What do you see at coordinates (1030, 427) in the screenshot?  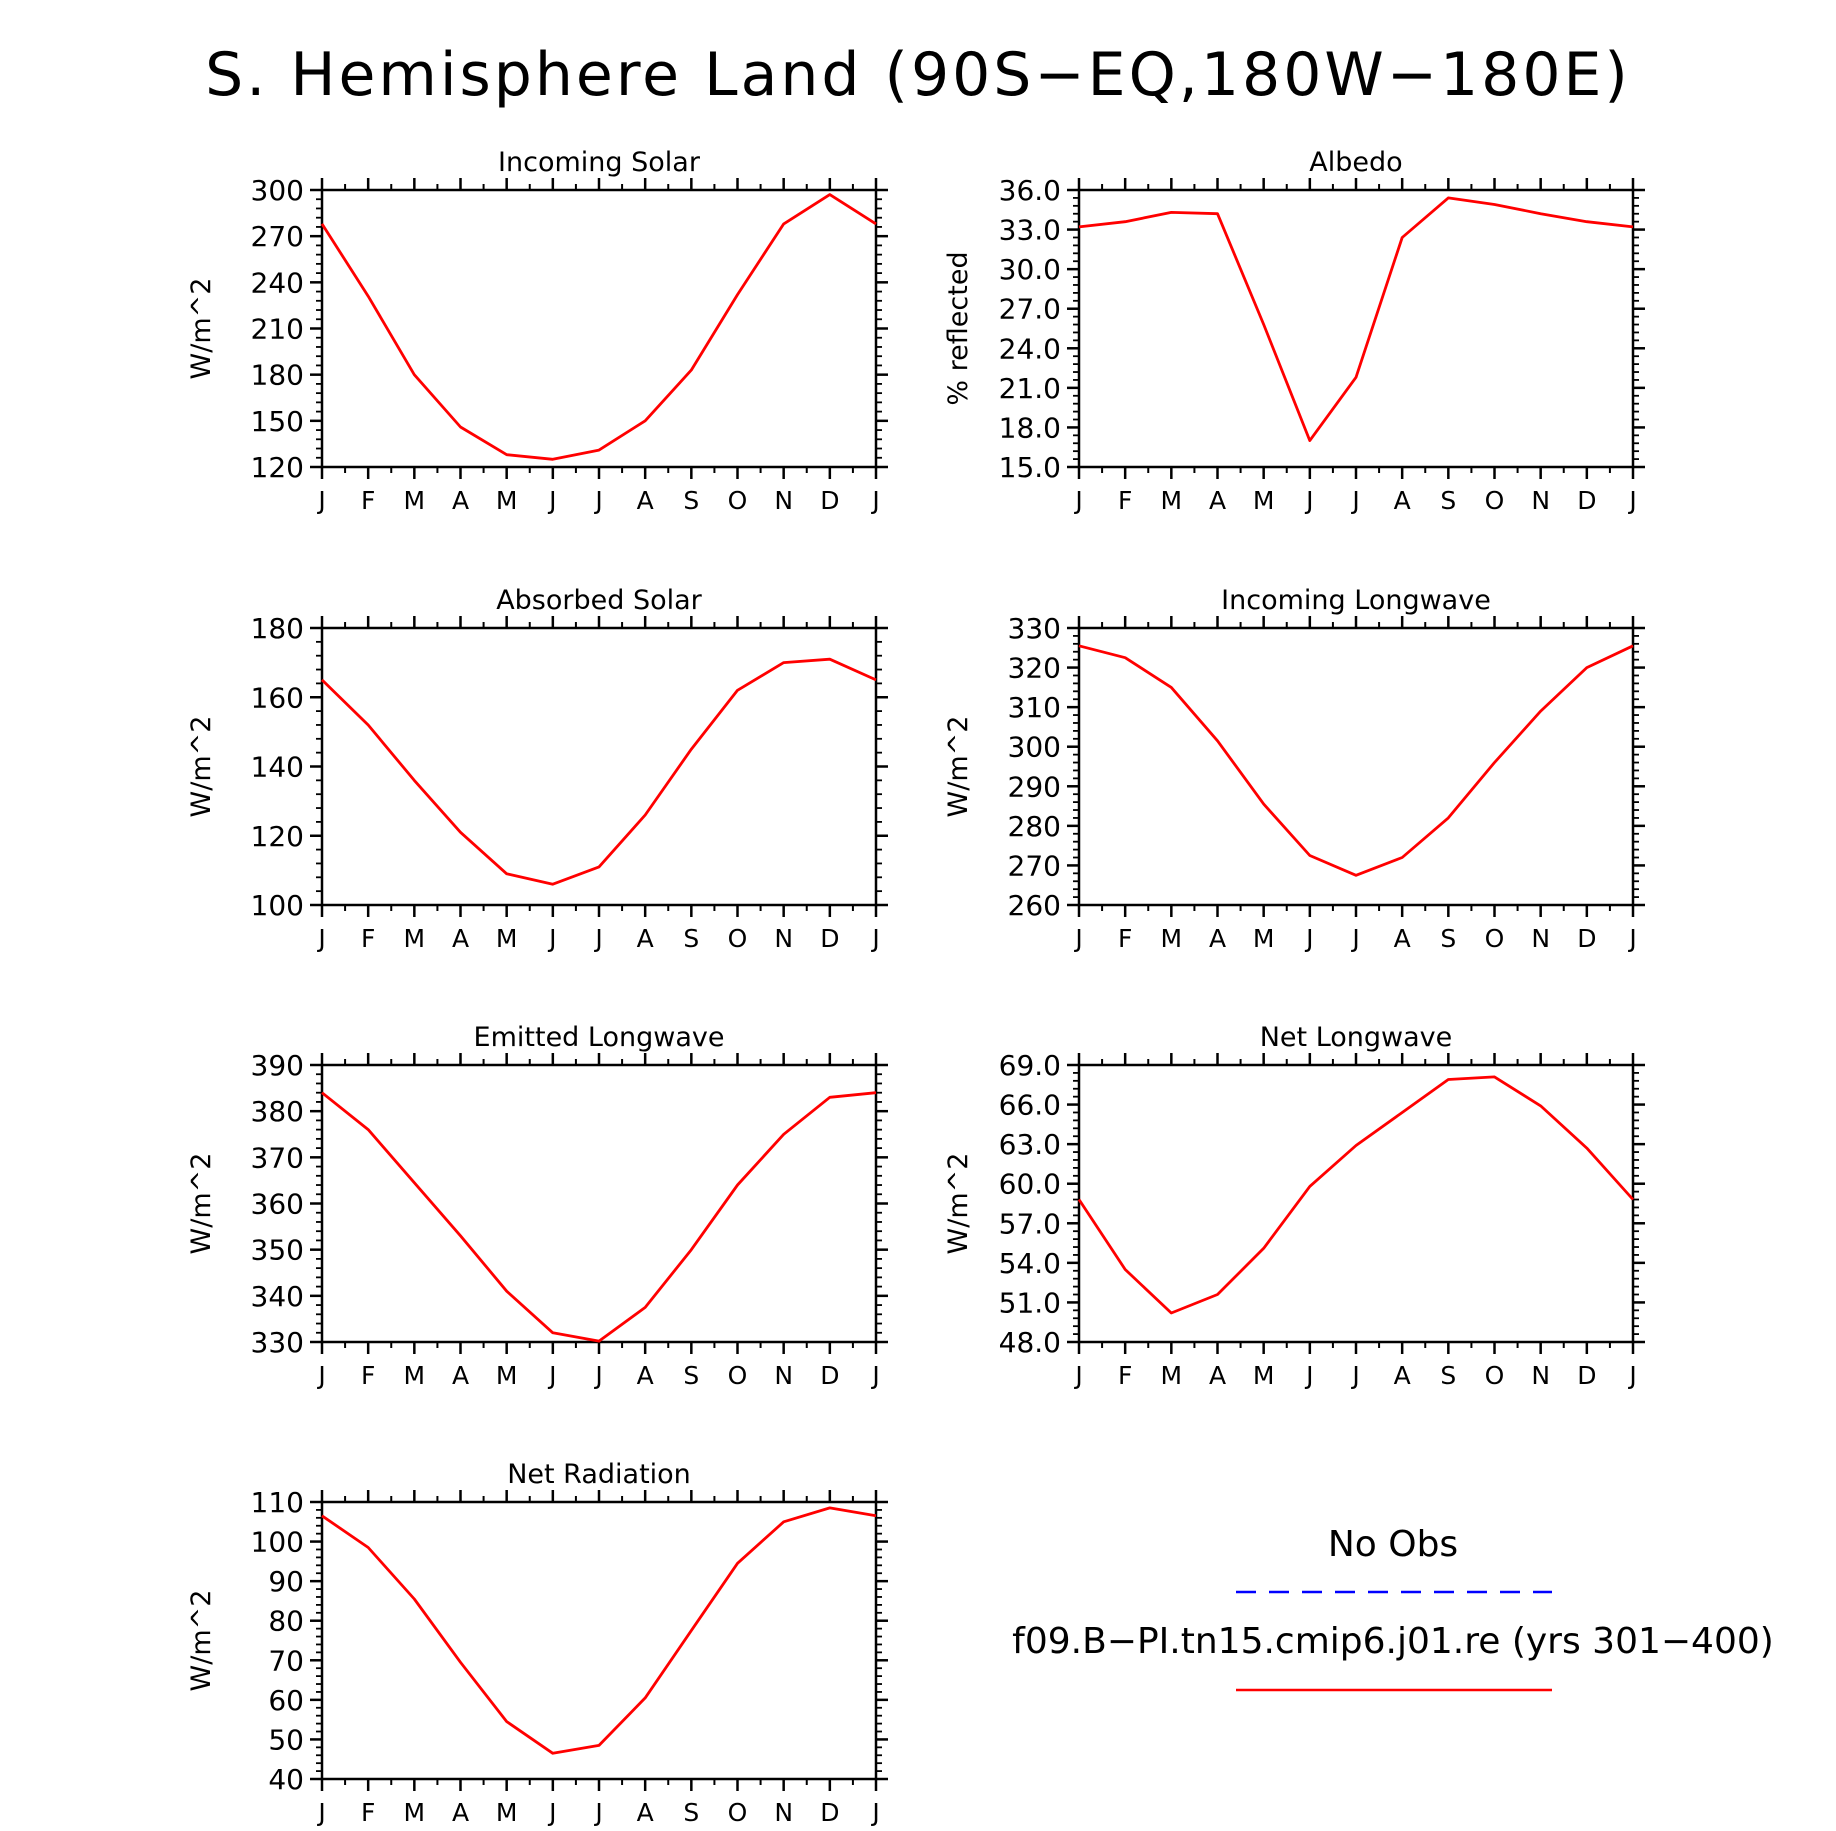 I see `y-tick-label: 18.0` at bounding box center [1030, 427].